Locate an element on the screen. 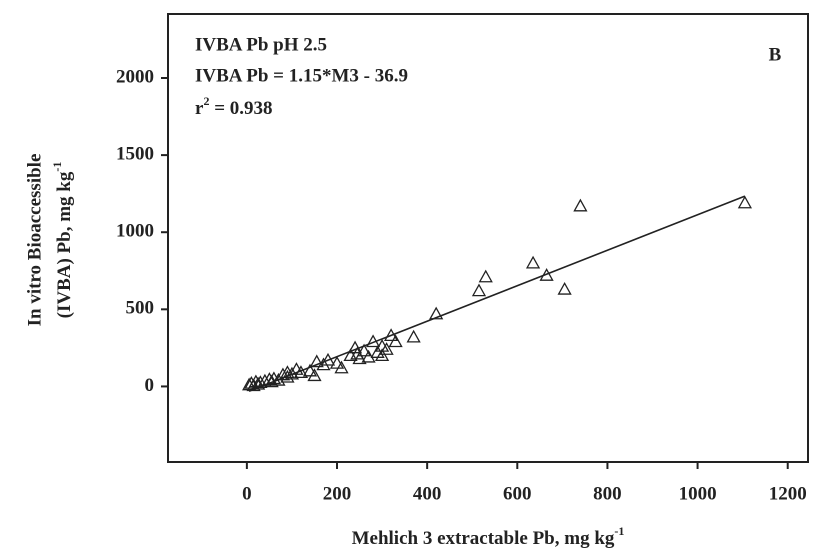  x-axis-label-sup: -1 is located at coordinates (619, 531).